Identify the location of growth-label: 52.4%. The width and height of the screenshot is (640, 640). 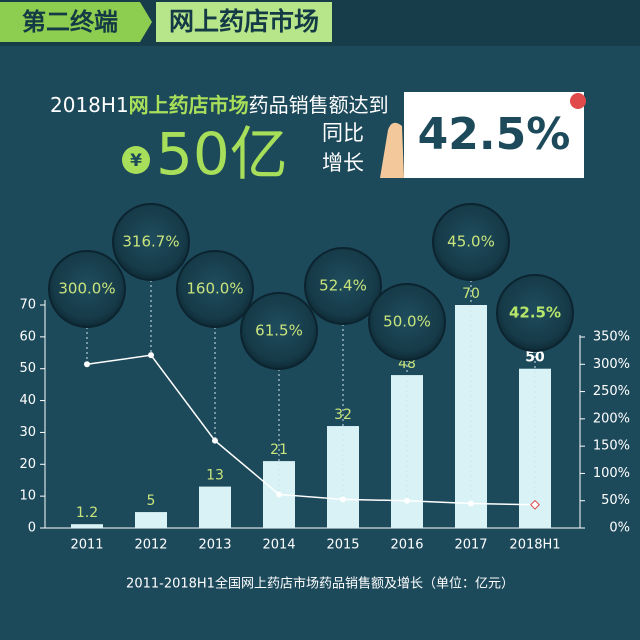
(343, 286).